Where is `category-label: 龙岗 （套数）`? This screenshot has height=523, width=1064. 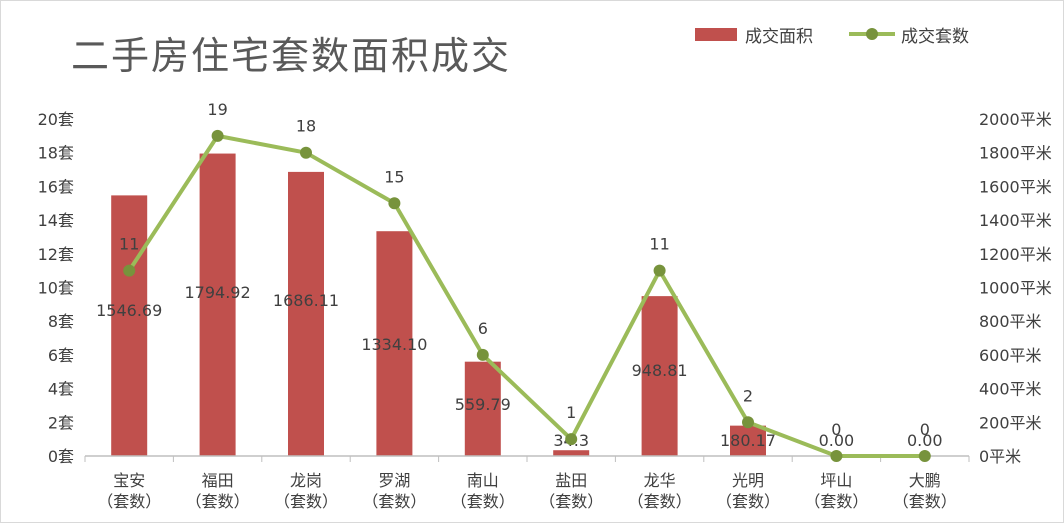 category-label: 龙岗 （套数） is located at coordinates (306, 491).